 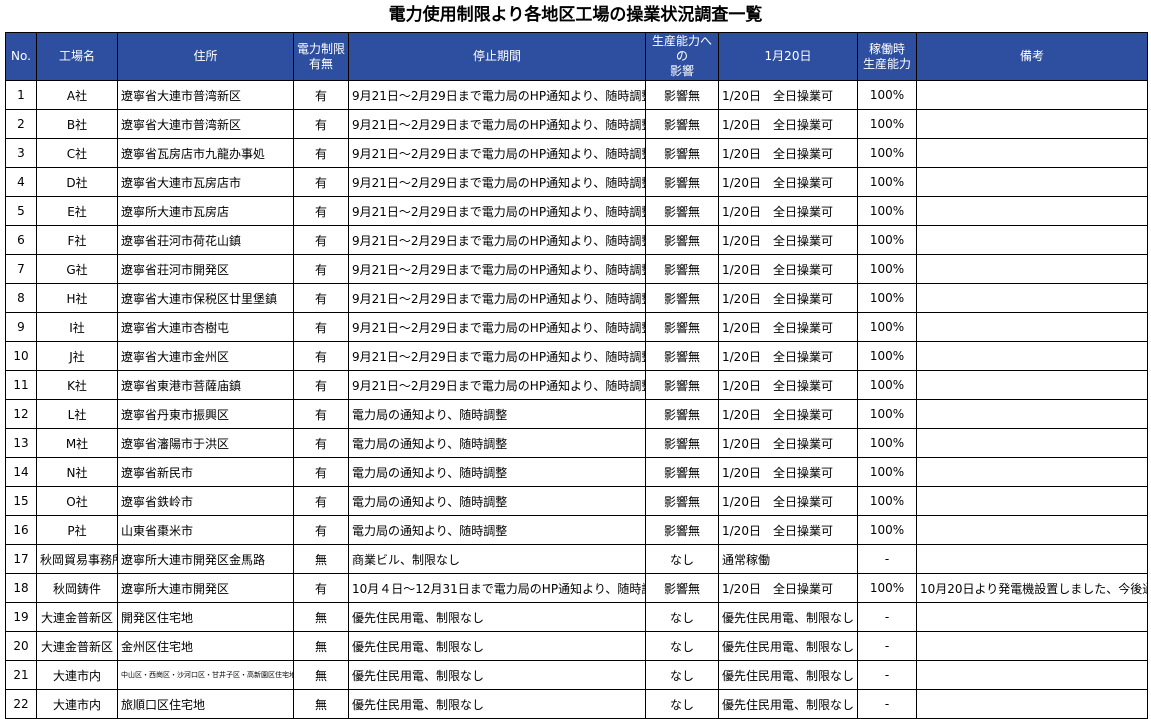 What do you see at coordinates (21, 385) in the screenshot?
I see `table-cell: 11` at bounding box center [21, 385].